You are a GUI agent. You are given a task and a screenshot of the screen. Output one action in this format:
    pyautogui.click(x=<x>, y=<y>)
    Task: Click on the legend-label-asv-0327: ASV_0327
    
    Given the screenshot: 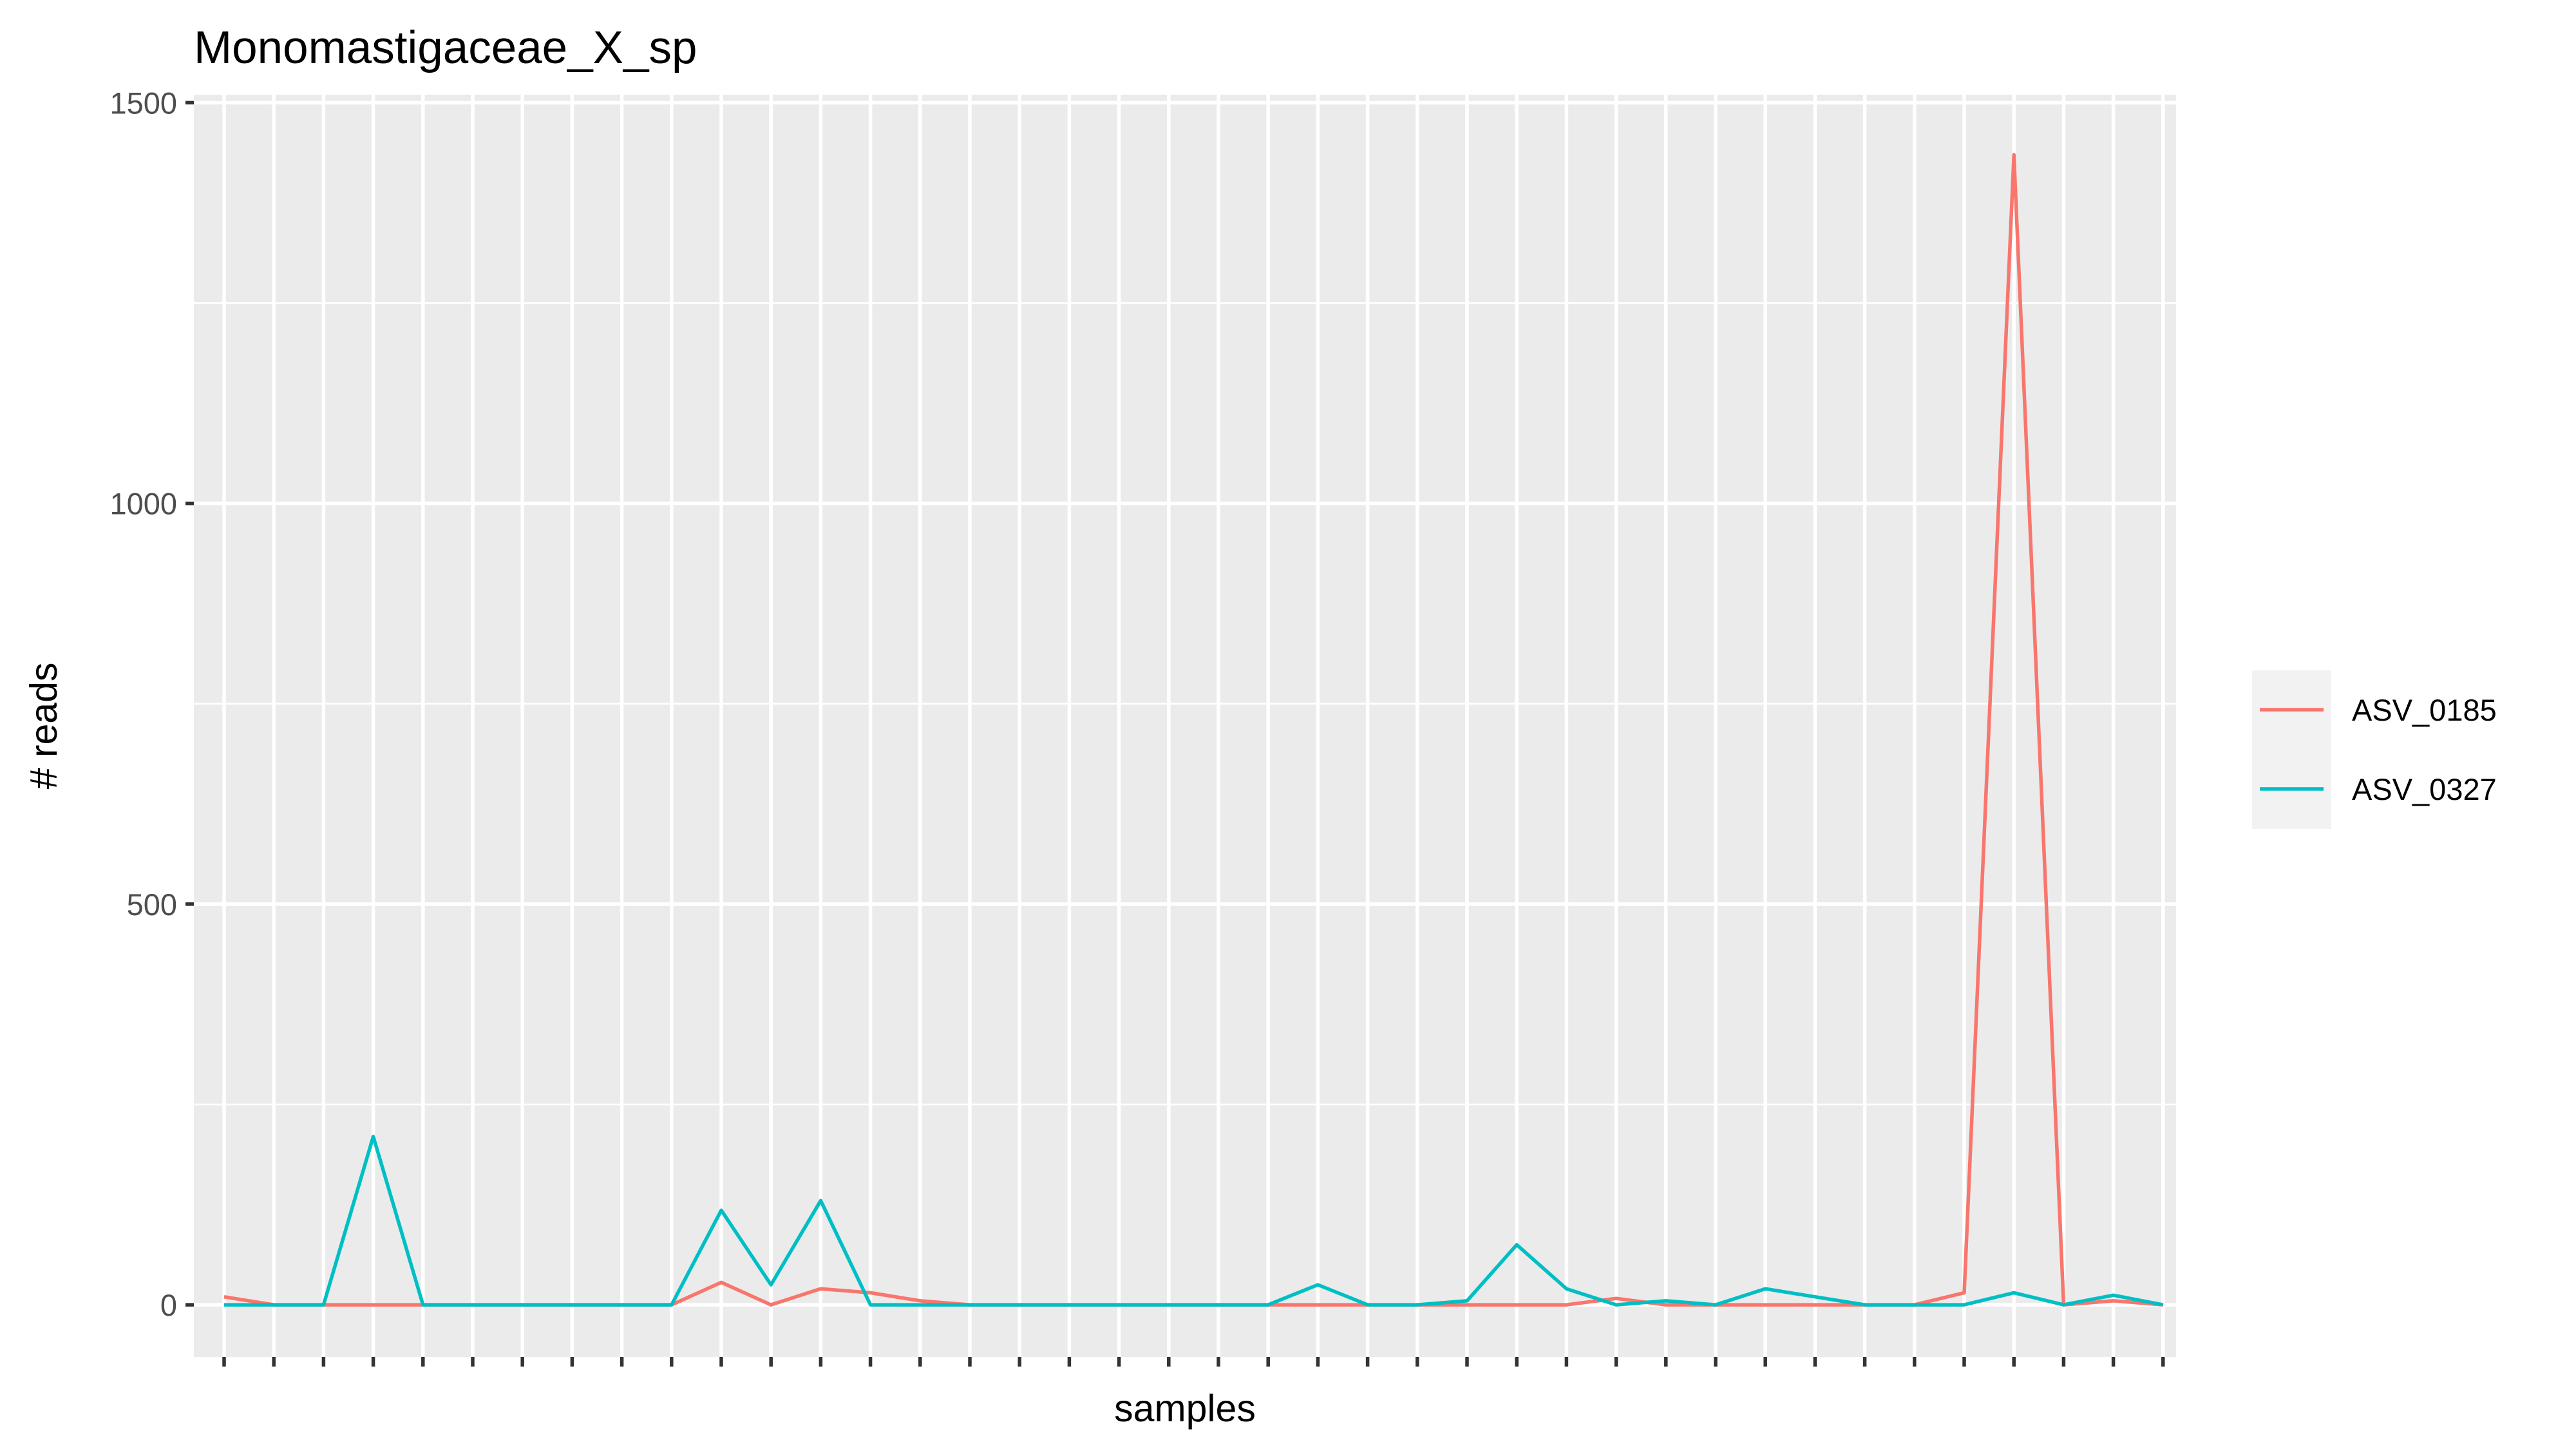 What is the action you would take?
    pyautogui.click(x=2425, y=789)
    